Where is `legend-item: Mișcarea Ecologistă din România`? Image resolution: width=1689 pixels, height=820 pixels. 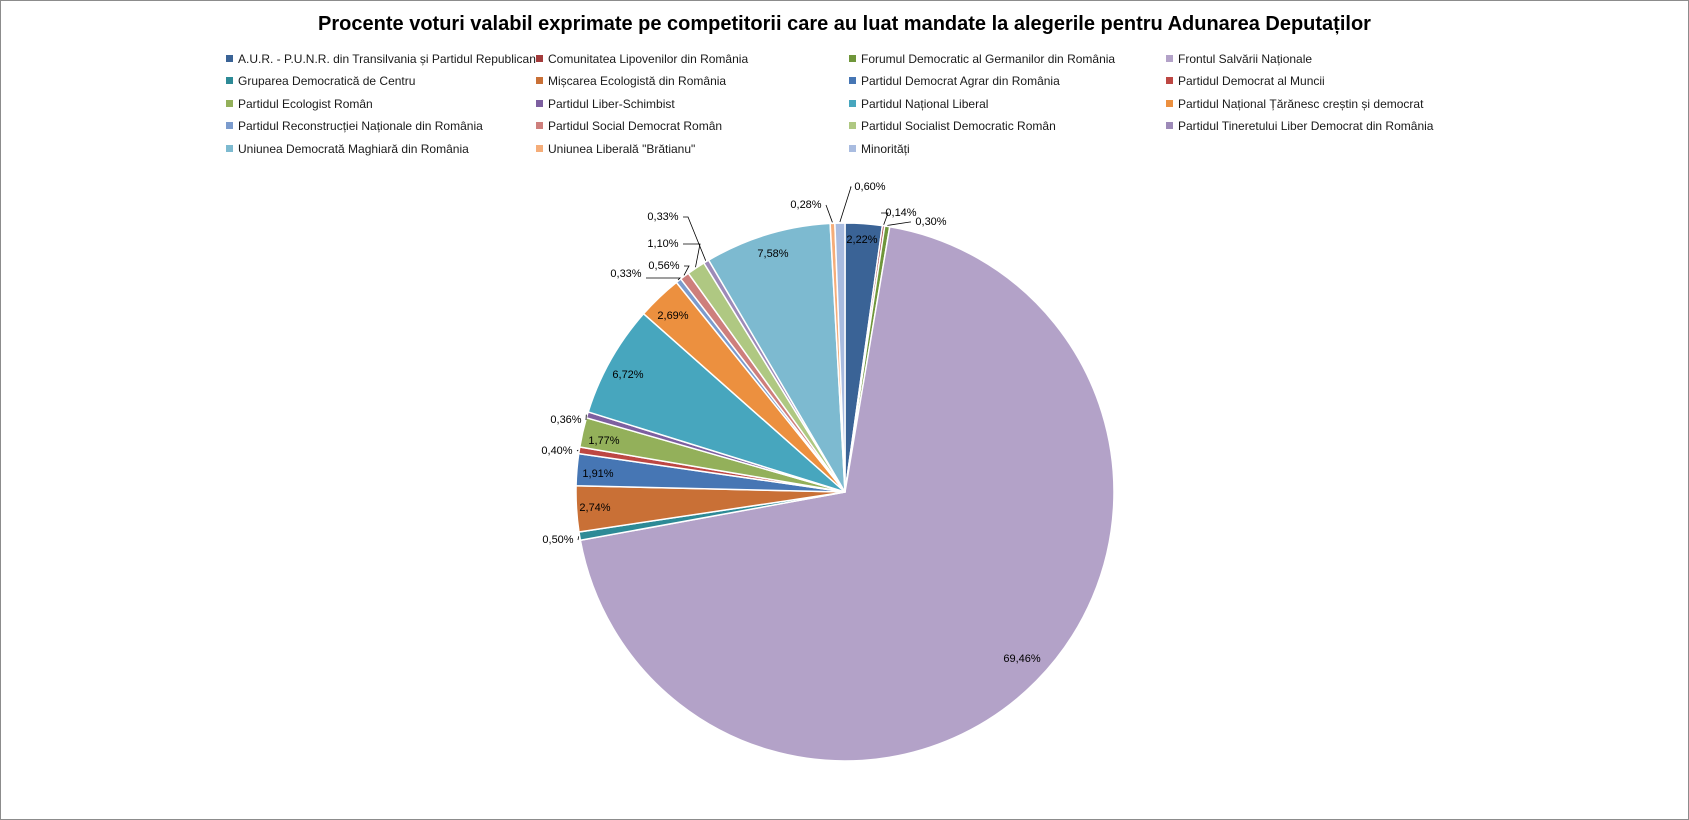
legend-item: Mișcarea Ecologistă din România is located at coordinates (631, 81).